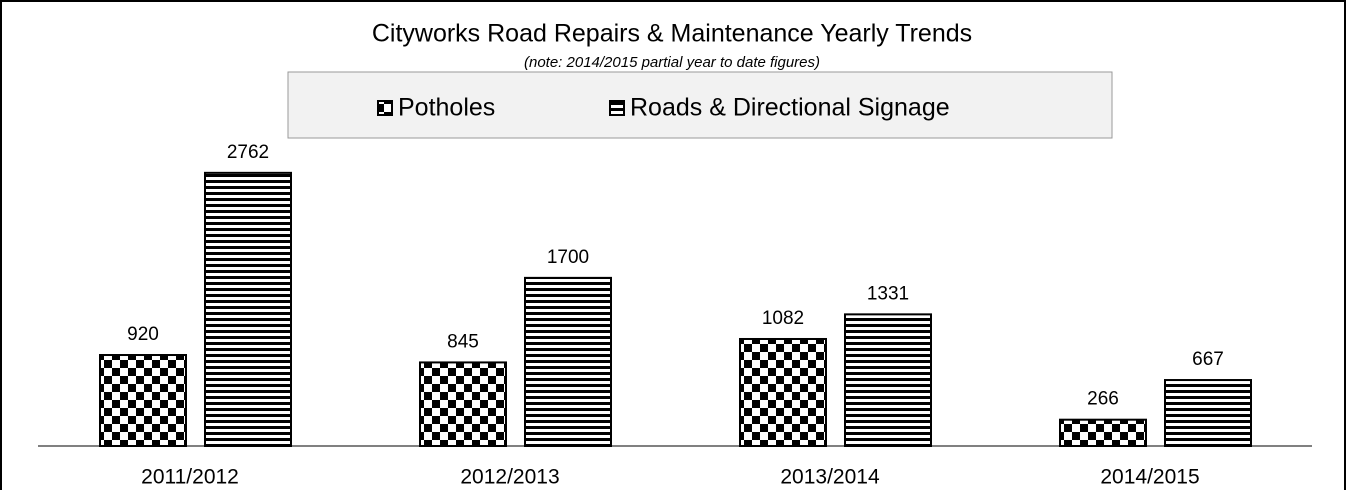  I want to click on data-label: 1082, so click(783, 318).